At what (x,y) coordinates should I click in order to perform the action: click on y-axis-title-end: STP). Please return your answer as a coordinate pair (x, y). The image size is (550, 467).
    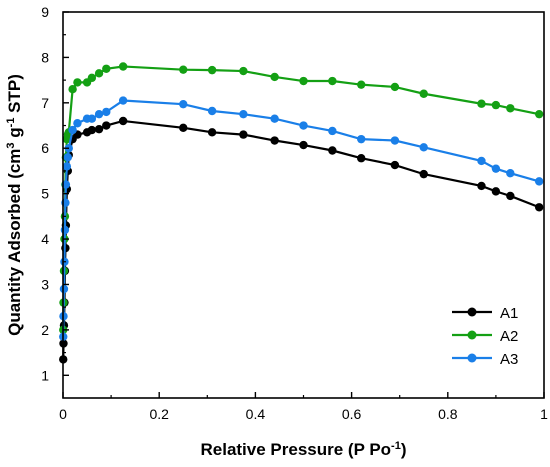
    Looking at the image, I should click on (14, 95).